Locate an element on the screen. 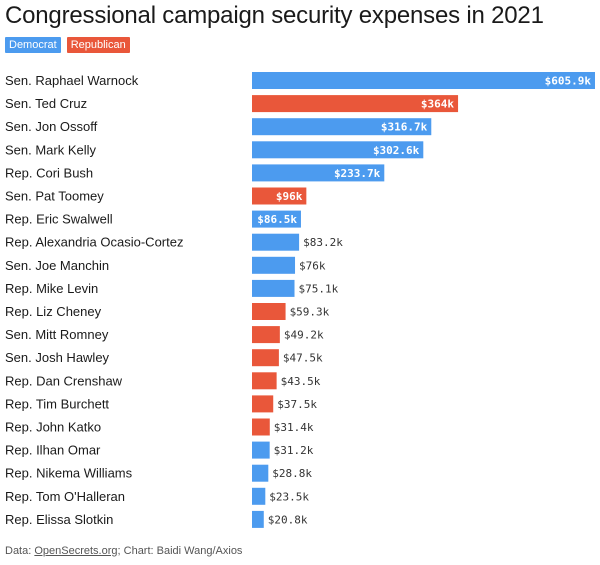  value-label: $47.5k is located at coordinates (303, 358).